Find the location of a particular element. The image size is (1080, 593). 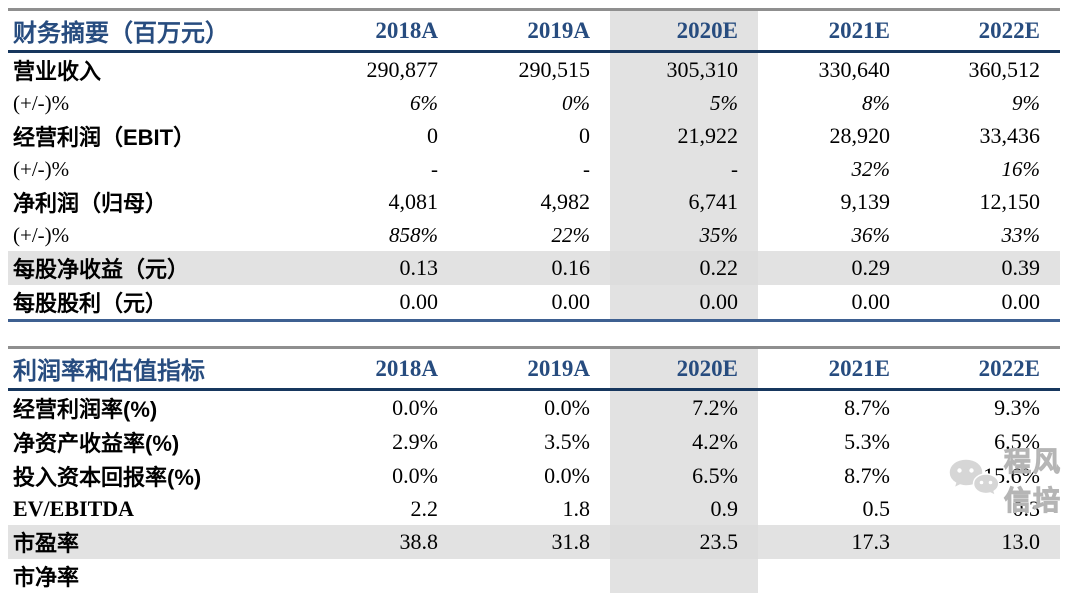

cell-value: 6% is located at coordinates (424, 102).